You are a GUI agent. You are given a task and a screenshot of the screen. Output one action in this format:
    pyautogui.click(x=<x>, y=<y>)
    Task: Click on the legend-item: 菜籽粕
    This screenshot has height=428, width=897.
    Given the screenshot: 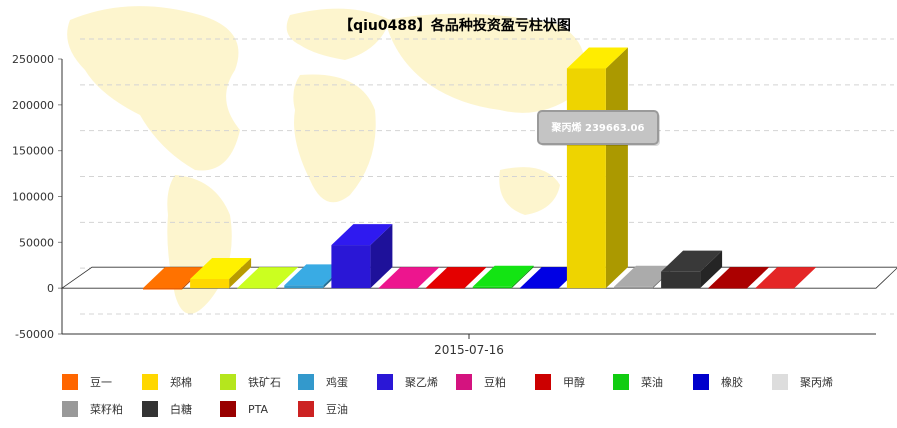 What is the action you would take?
    pyautogui.click(x=92, y=409)
    